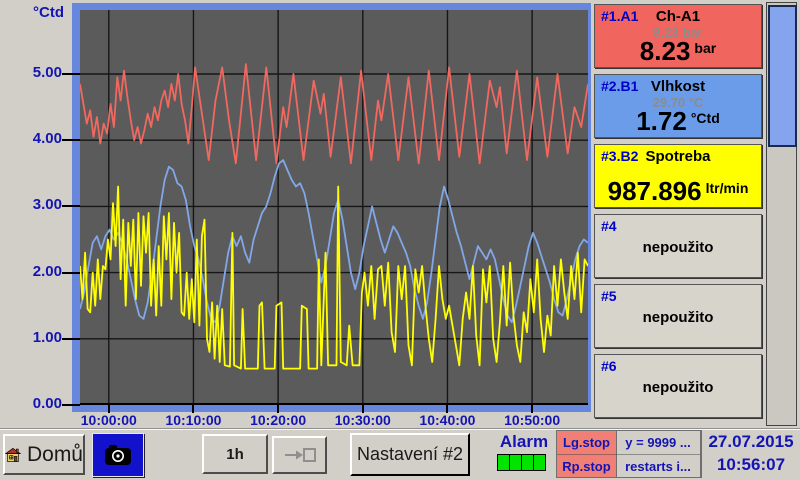 The width and height of the screenshot is (800, 480). I want to click on channel-id: #4, so click(609, 226).